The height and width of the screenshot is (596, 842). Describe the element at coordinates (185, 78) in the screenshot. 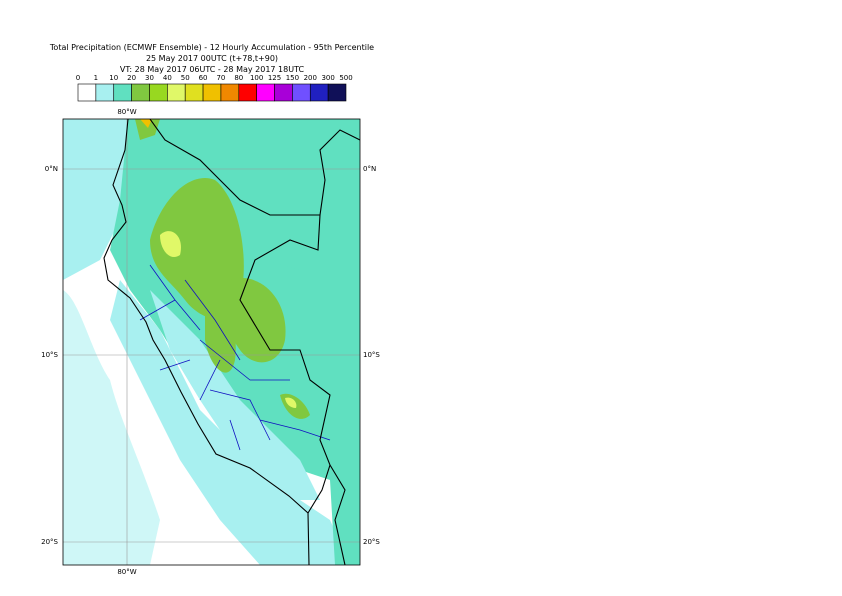

I see `legend-level: 50` at that location.